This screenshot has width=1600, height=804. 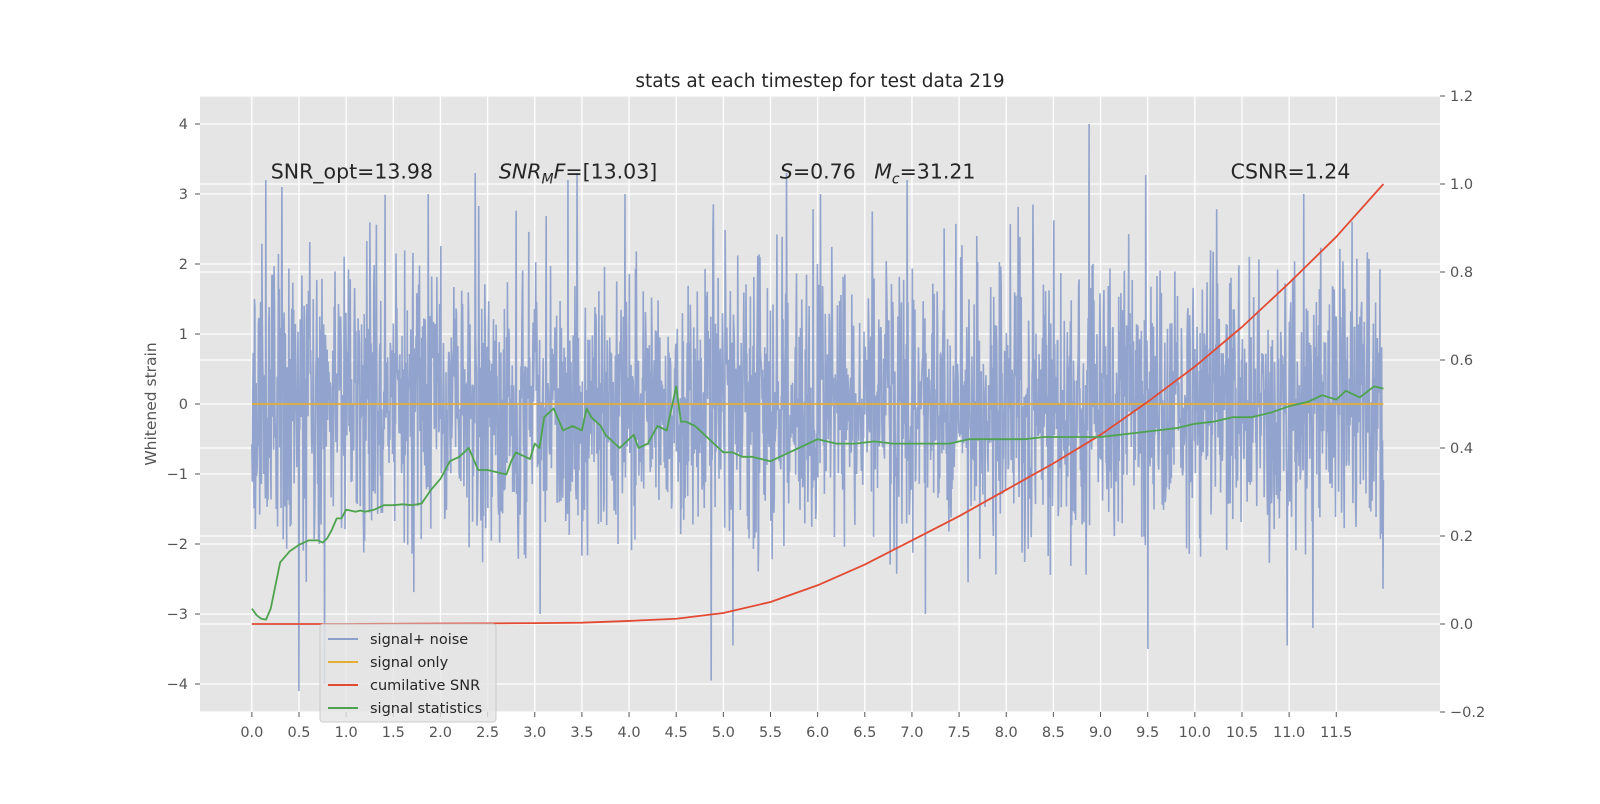 What do you see at coordinates (183, 125) in the screenshot?
I see `y-tick-label: 4` at bounding box center [183, 125].